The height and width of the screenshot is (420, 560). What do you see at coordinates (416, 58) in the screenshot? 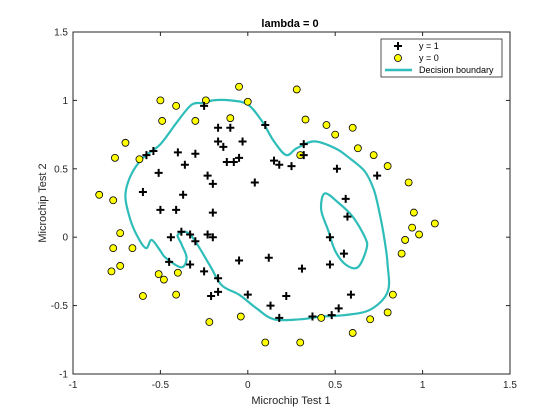
I see `legend-item-y0: y = 0` at bounding box center [416, 58].